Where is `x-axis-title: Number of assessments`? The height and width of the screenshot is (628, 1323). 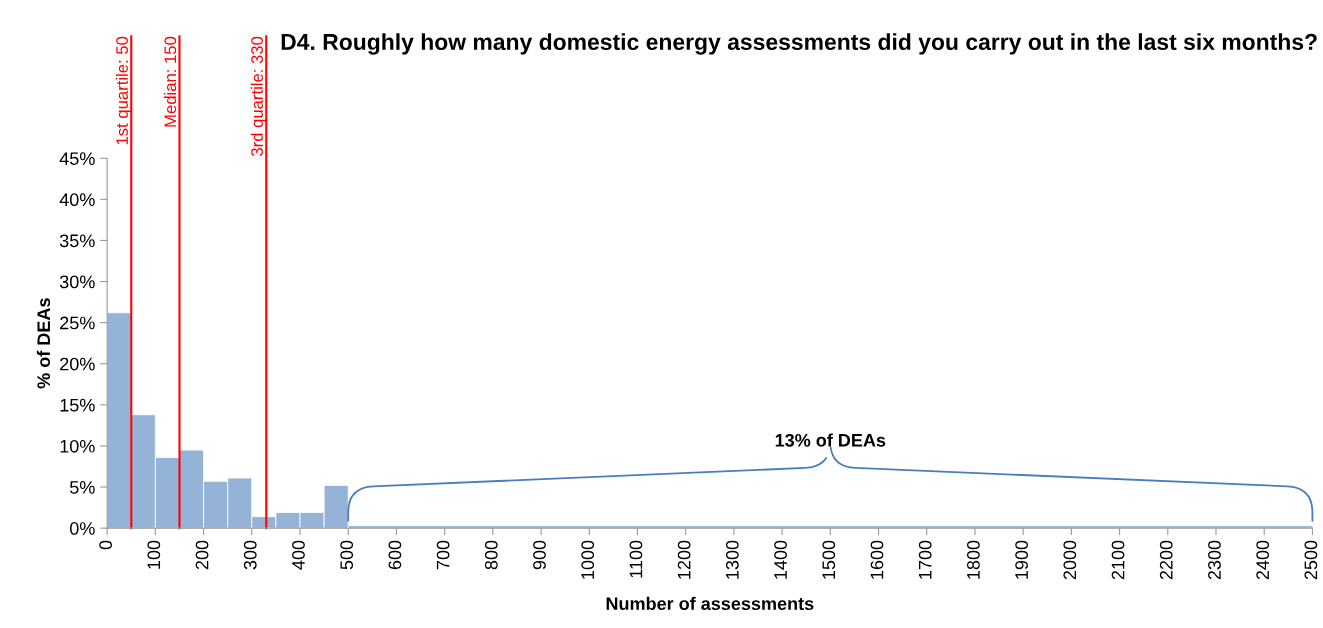
x-axis-title: Number of assessments is located at coordinates (710, 603).